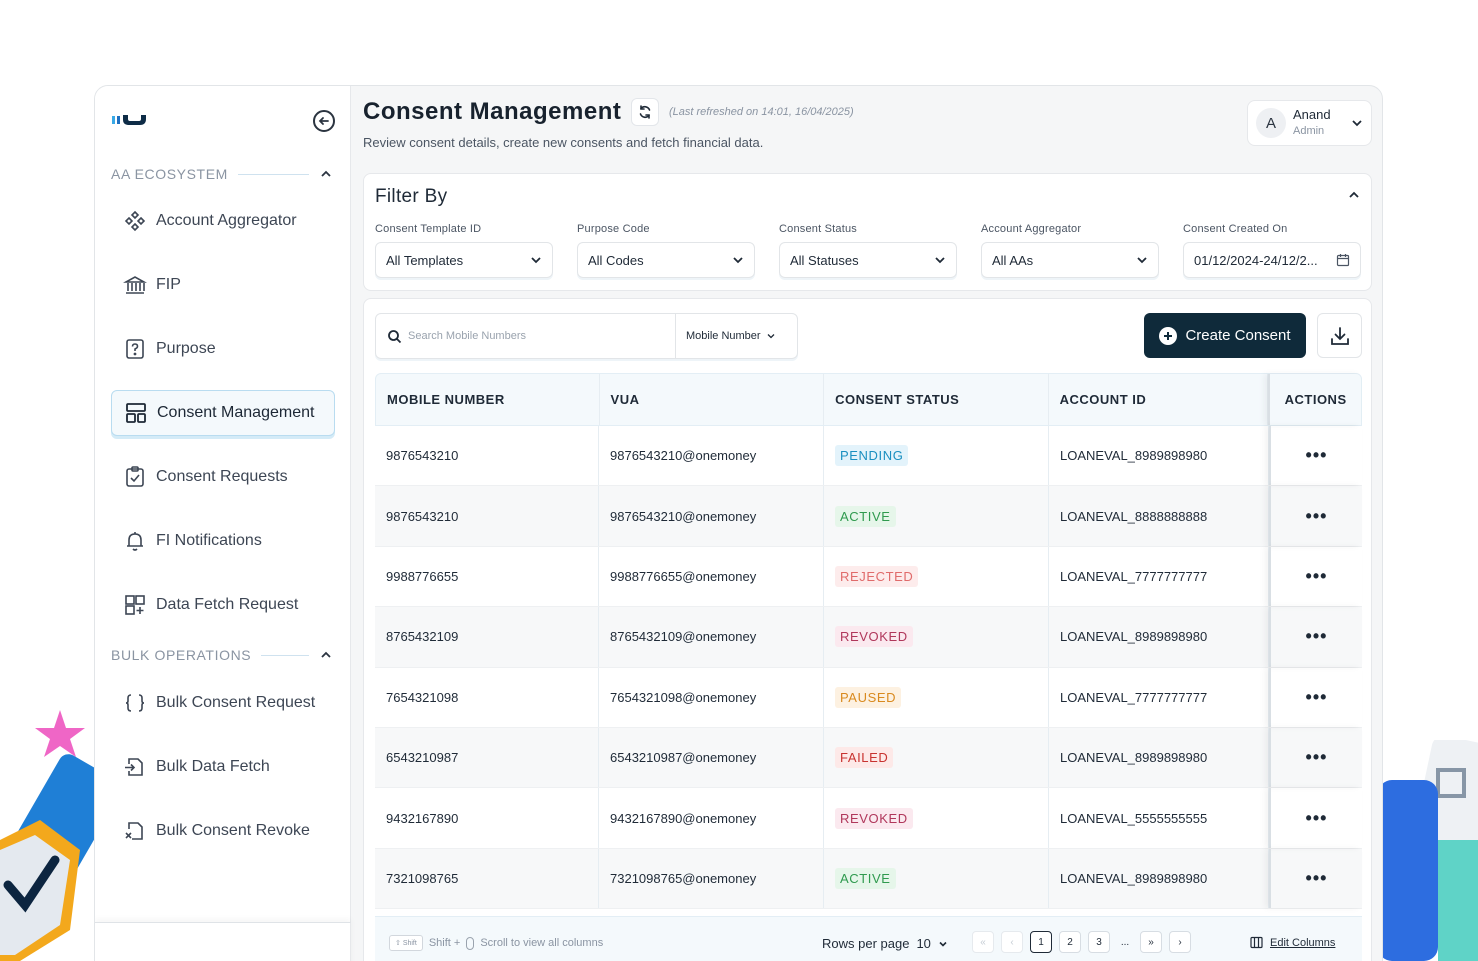 The width and height of the screenshot is (1478, 961). What do you see at coordinates (1309, 123) in the screenshot?
I see `user-menu: A Anand Admin` at bounding box center [1309, 123].